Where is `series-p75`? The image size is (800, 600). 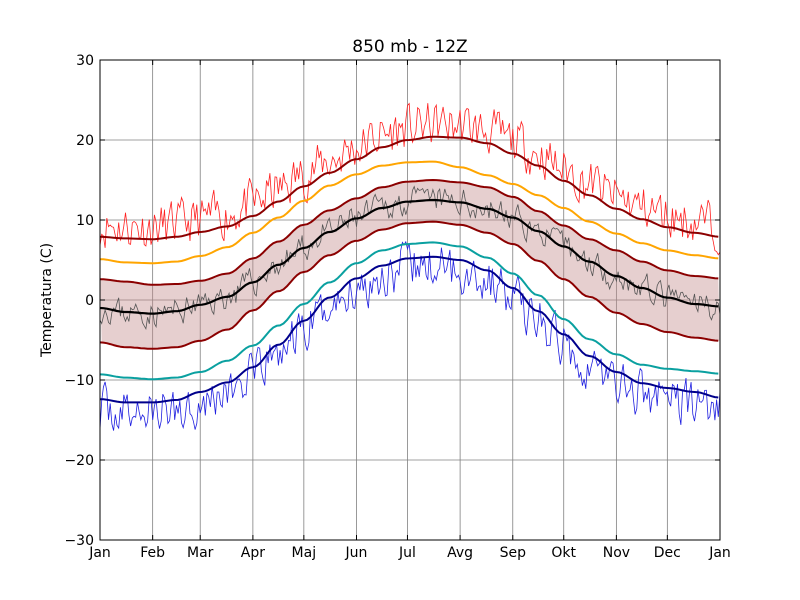 series-p75 is located at coordinates (409, 232).